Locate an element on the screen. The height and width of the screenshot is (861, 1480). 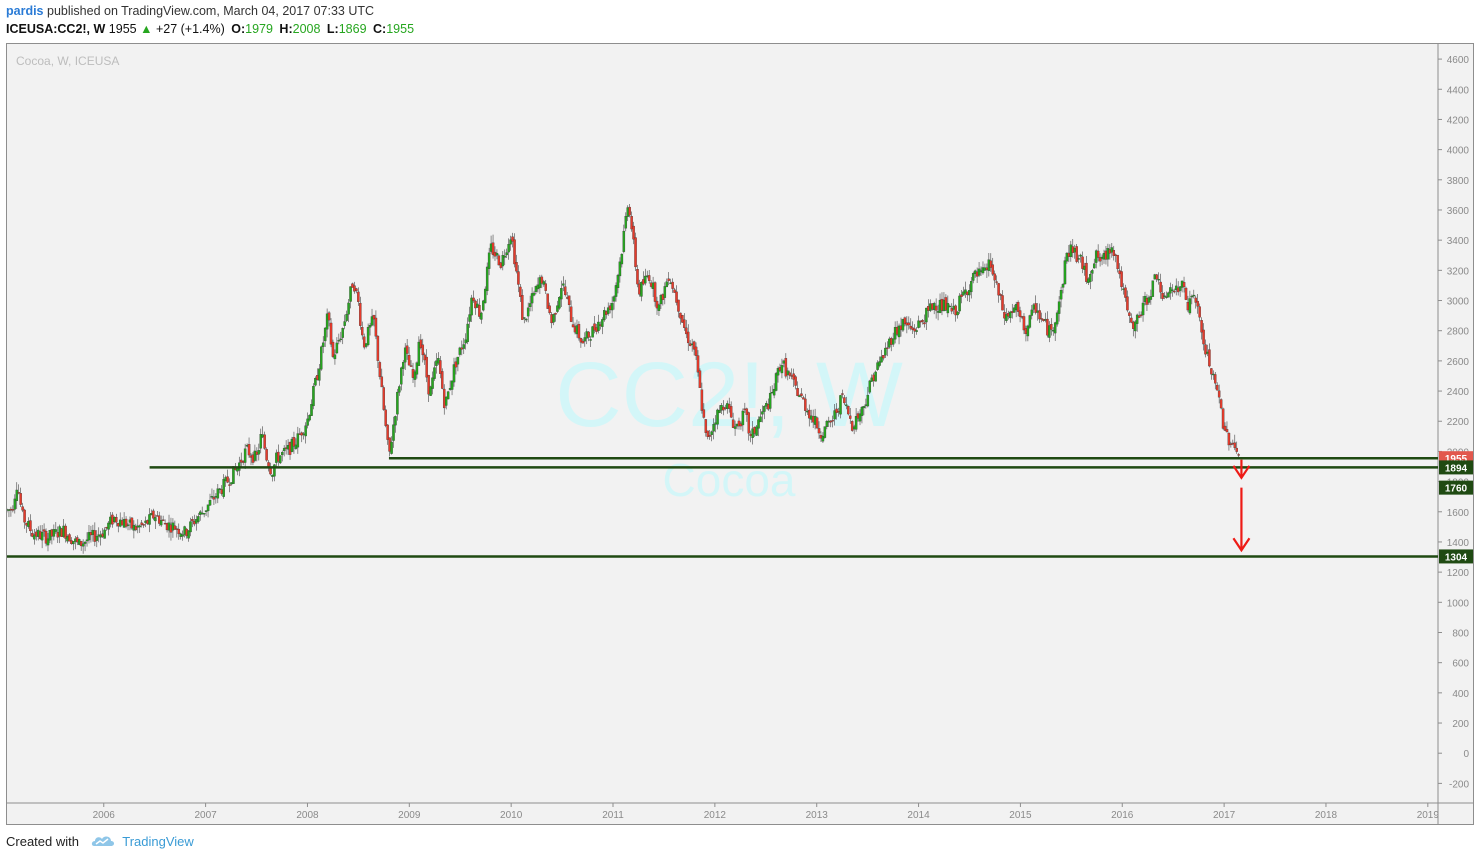
price-badge-label: 1760 is located at coordinates (1456, 489).